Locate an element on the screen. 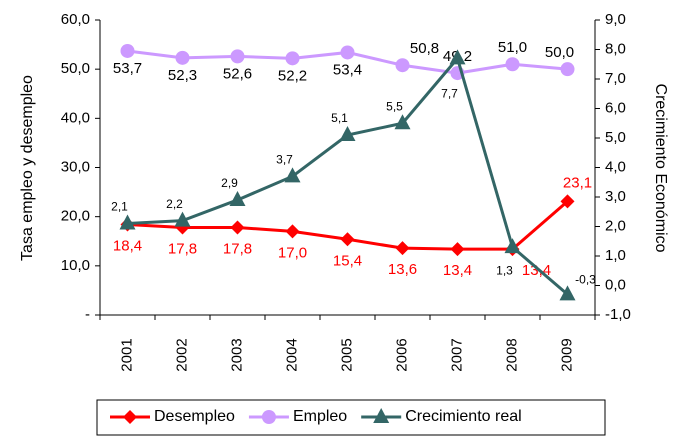  data-label: 50,0 is located at coordinates (559, 52).